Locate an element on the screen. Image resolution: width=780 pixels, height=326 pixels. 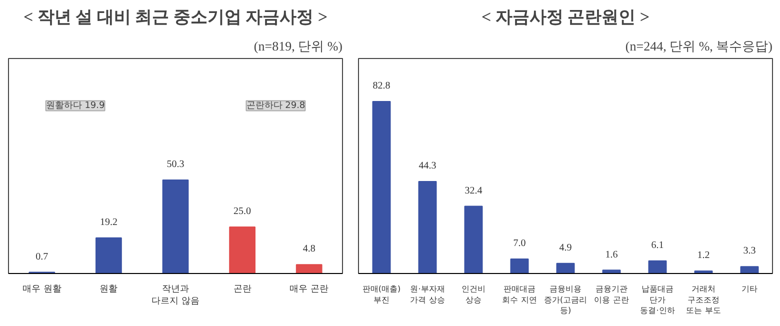
chart-title: < 자금사정 곤란원인 > is located at coordinates (565, 17).